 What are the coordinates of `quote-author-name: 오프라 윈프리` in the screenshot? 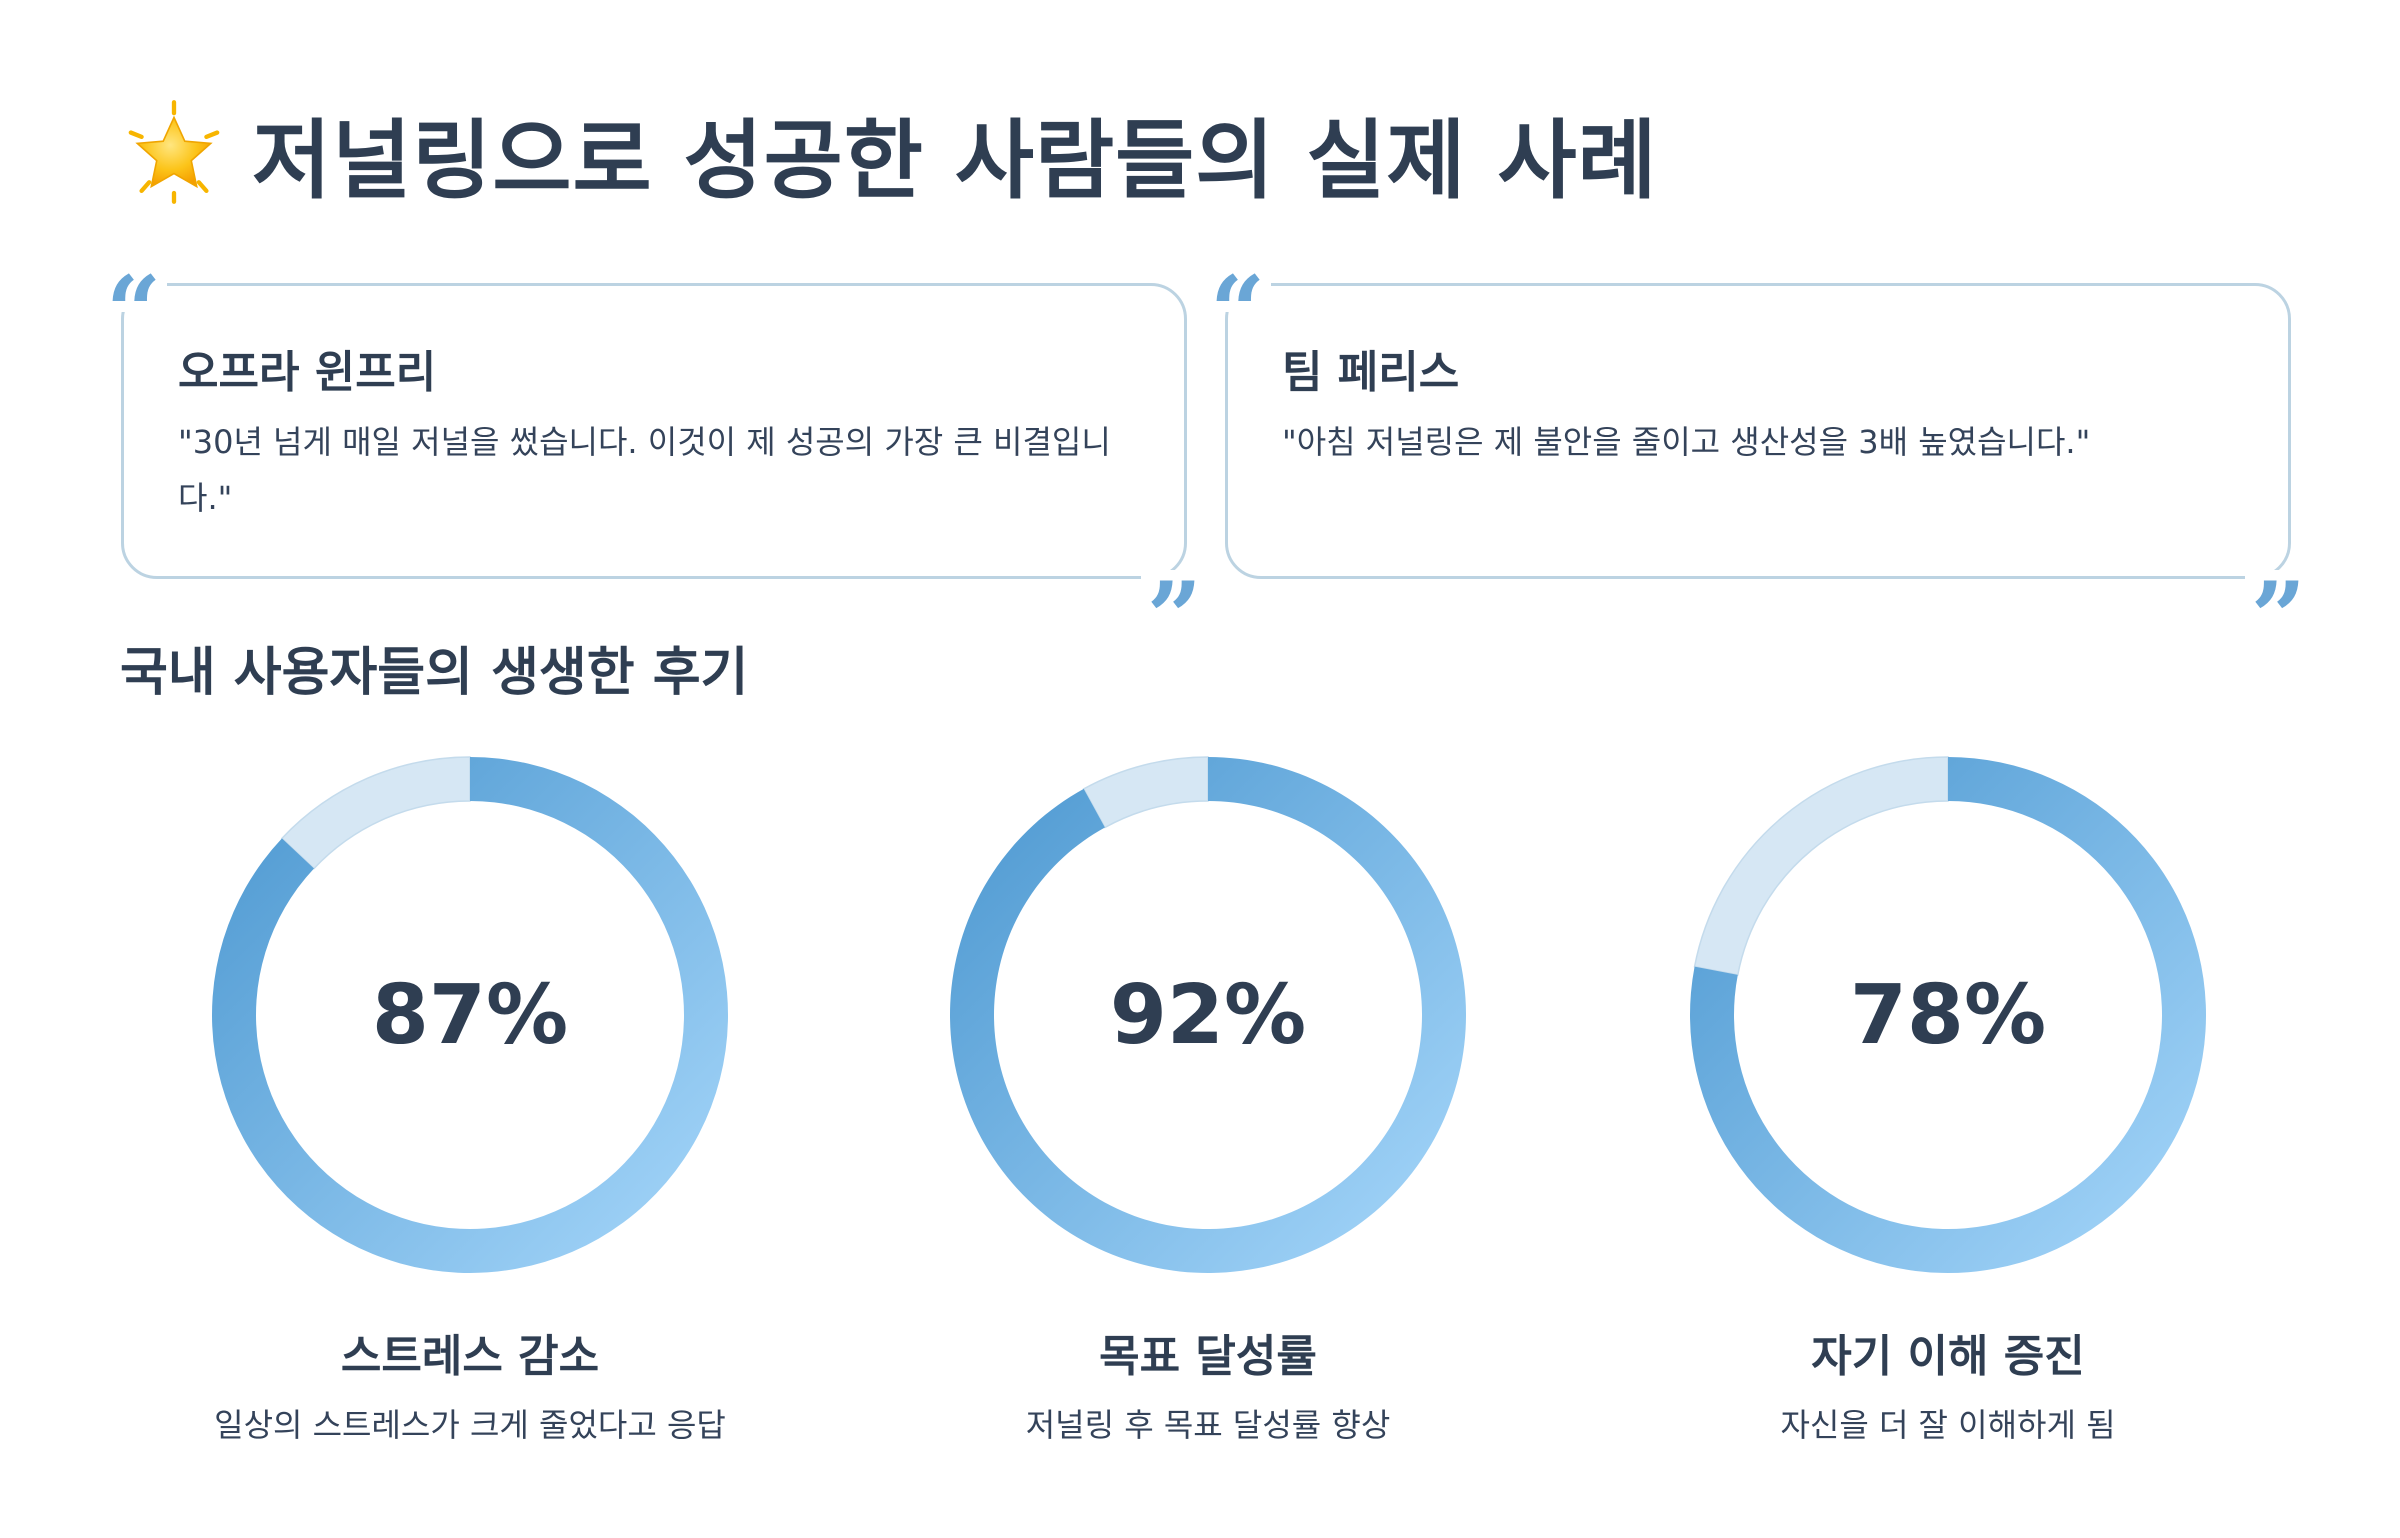 It's located at (307, 372).